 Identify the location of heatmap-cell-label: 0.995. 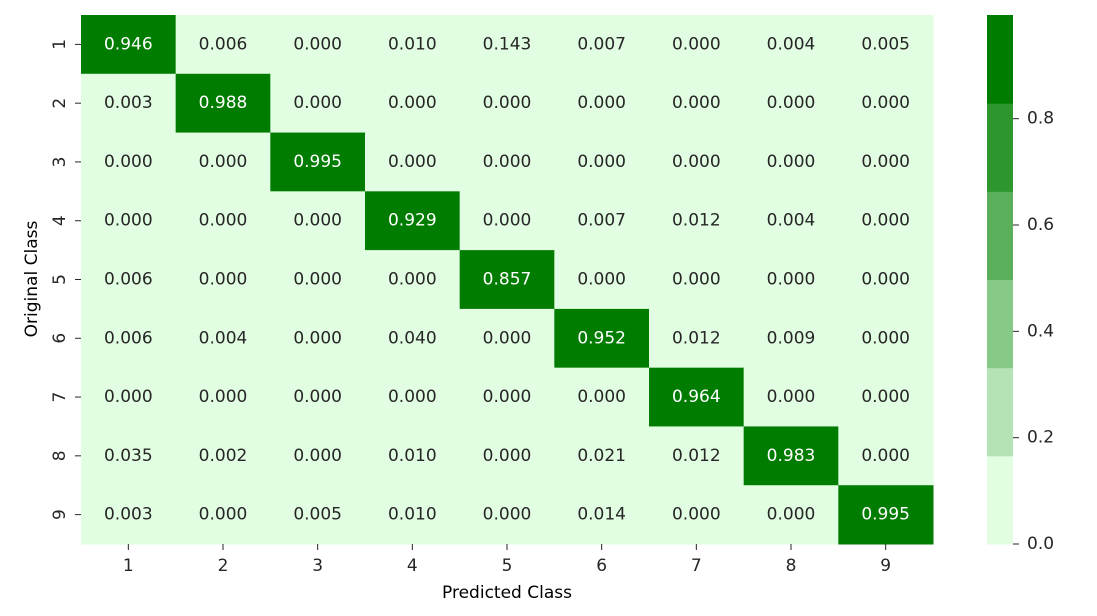
(885, 515).